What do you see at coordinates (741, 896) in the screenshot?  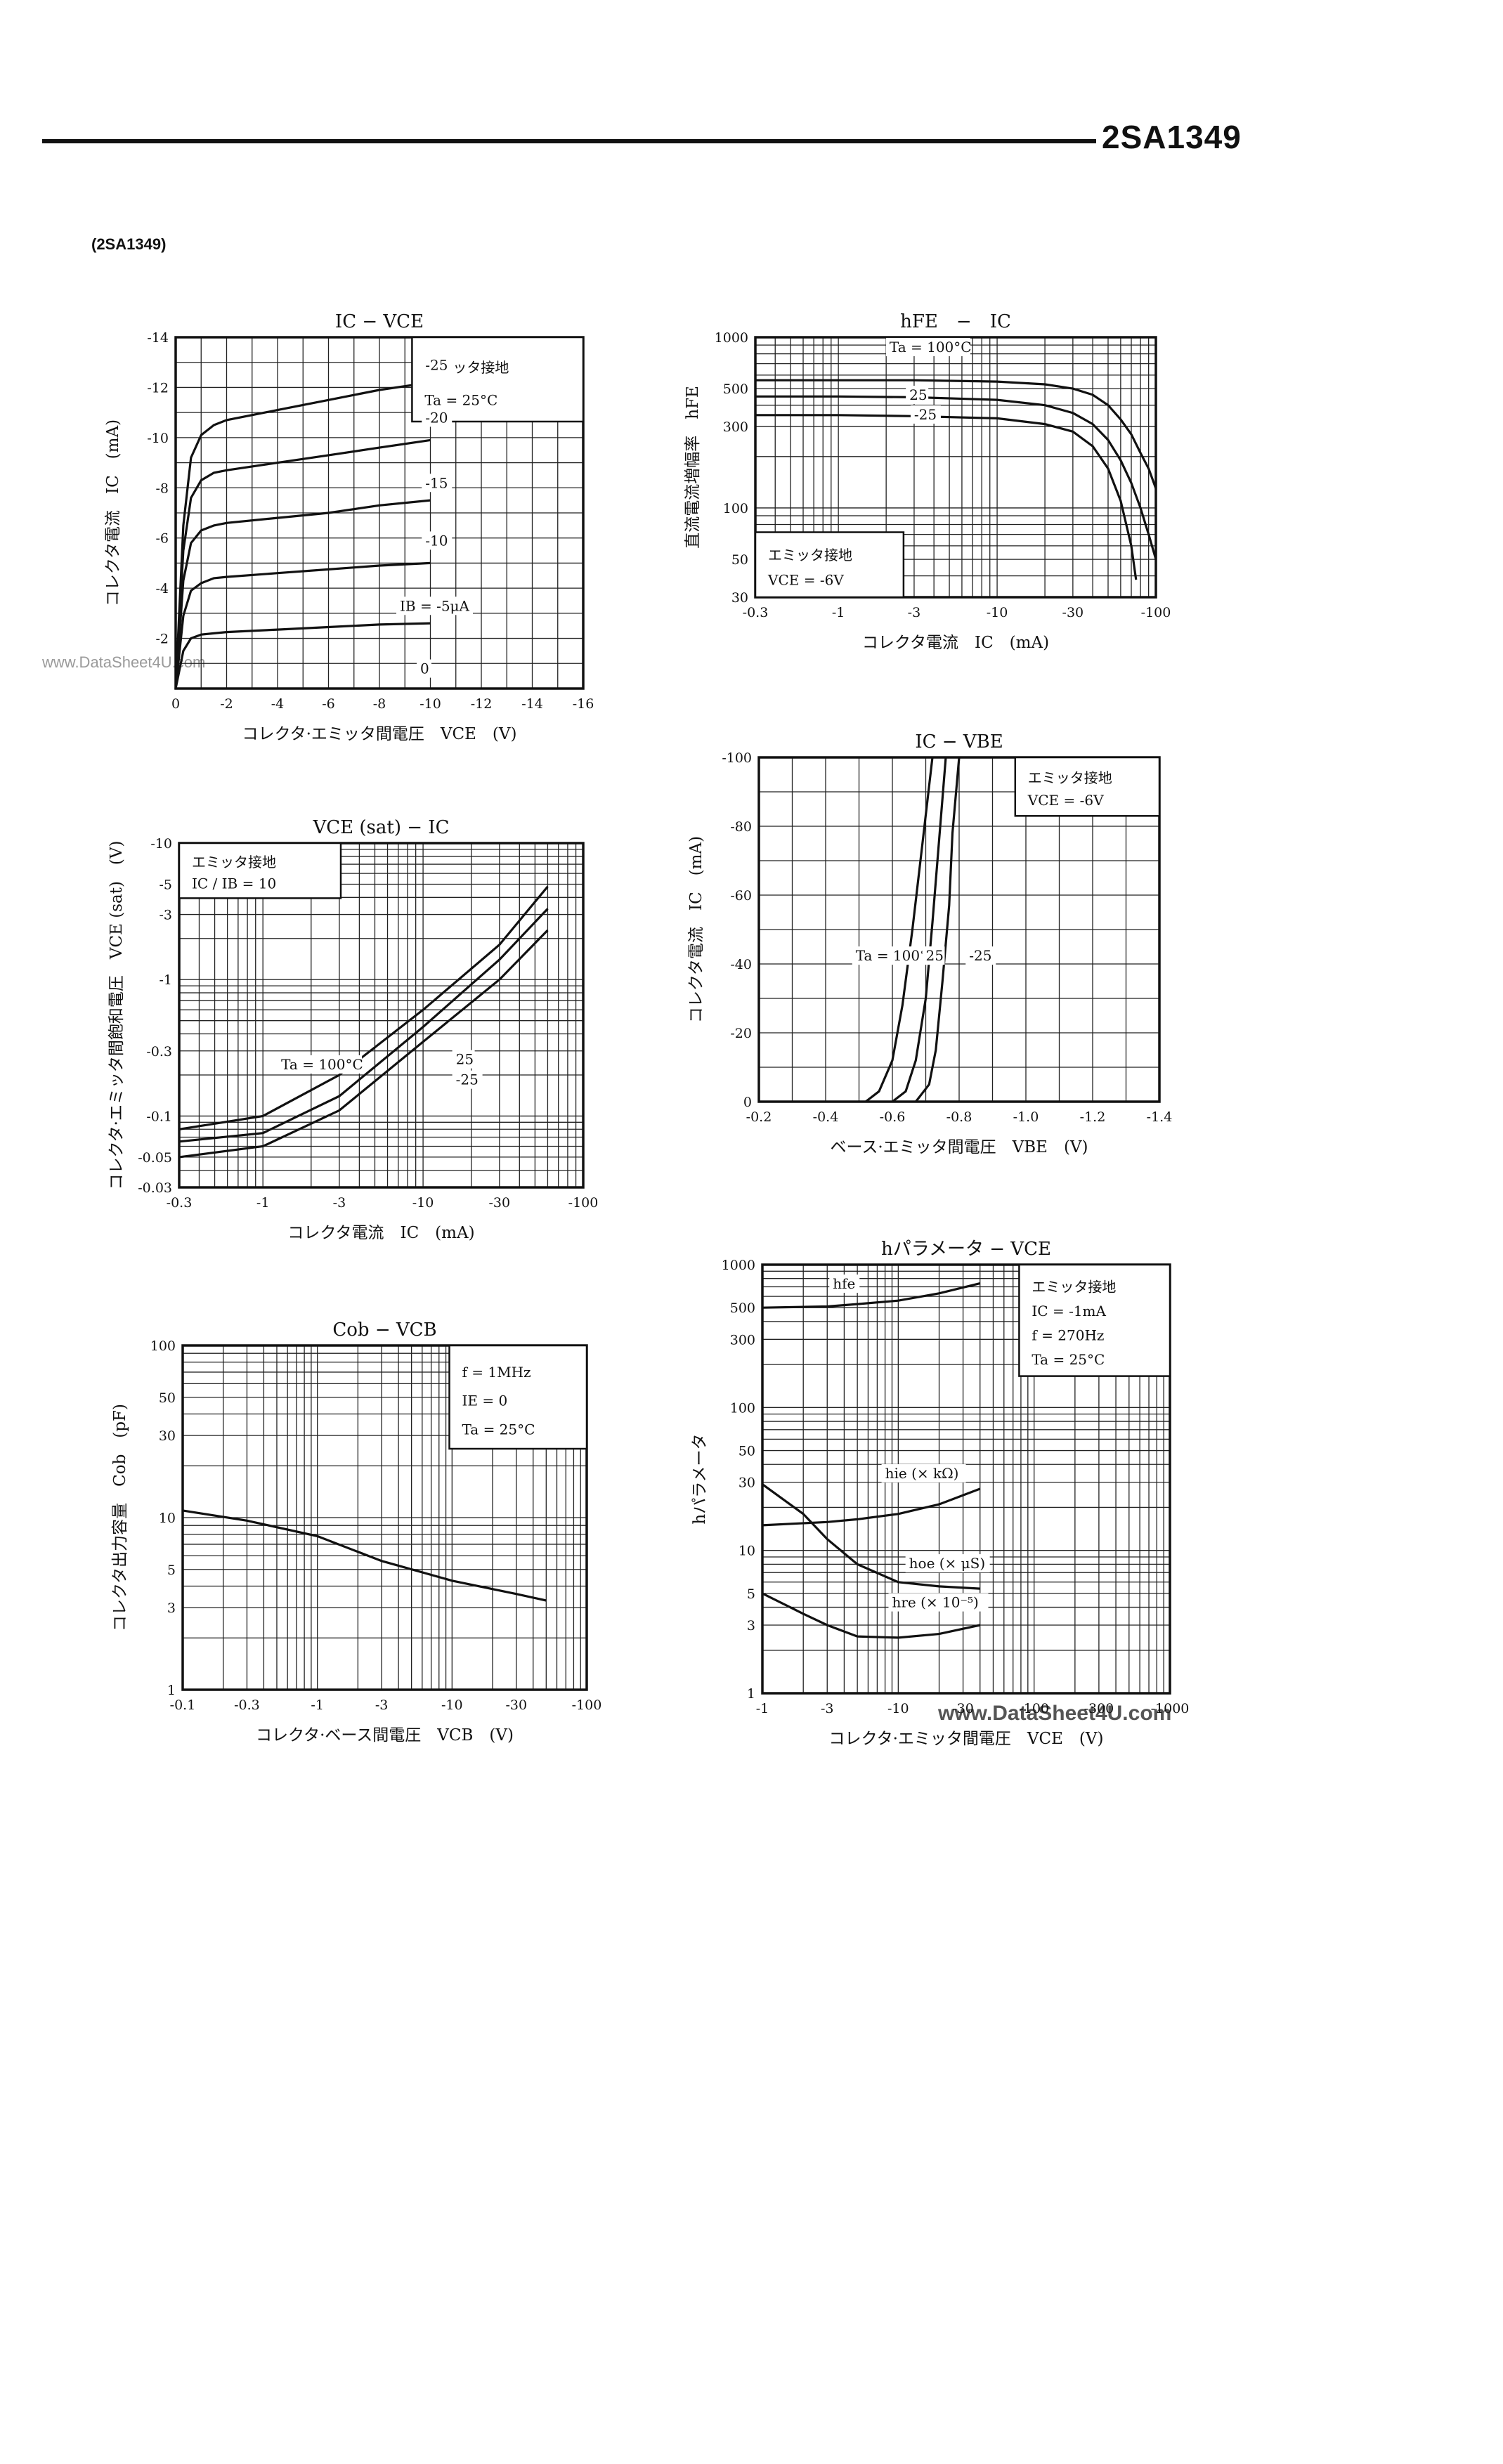 I see `y-tick-label: -60` at bounding box center [741, 896].